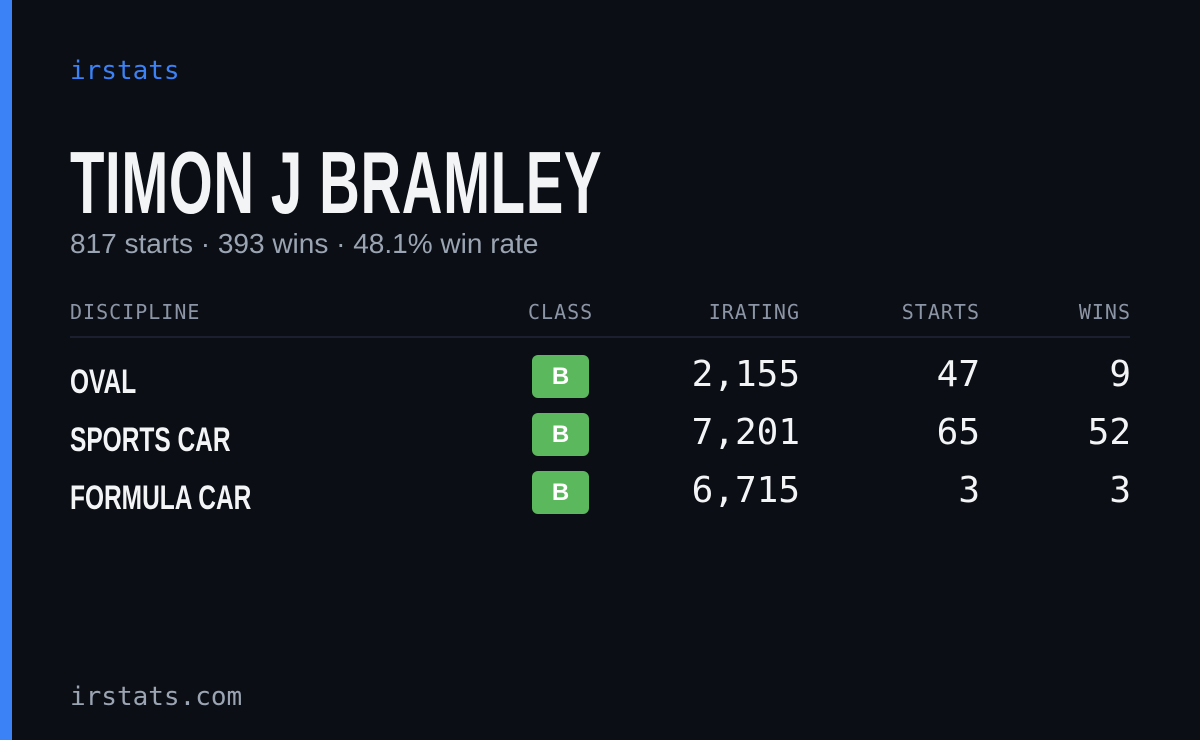 The width and height of the screenshot is (1200, 740). Describe the element at coordinates (336, 182) in the screenshot. I see `driver-name: TIMON J BRAMLEY` at that location.